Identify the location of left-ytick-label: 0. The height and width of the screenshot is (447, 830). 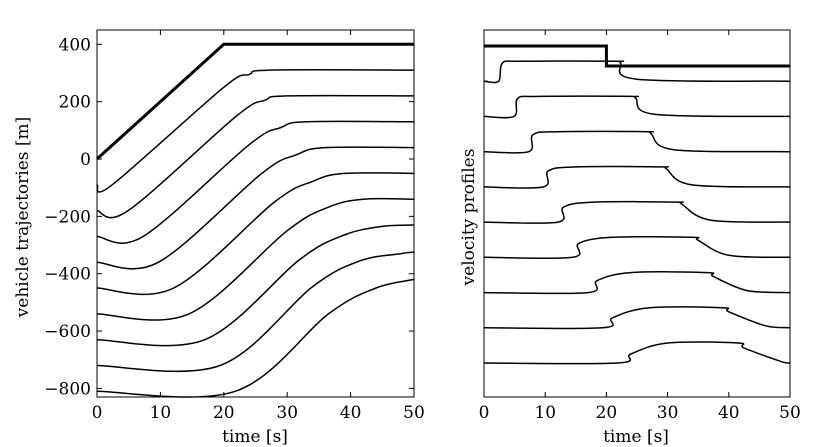
(85, 160).